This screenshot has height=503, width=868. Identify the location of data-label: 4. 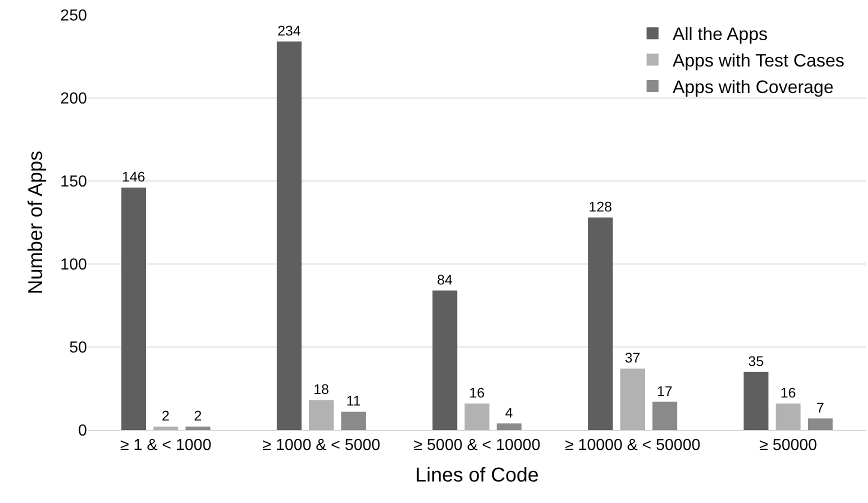
(509, 412).